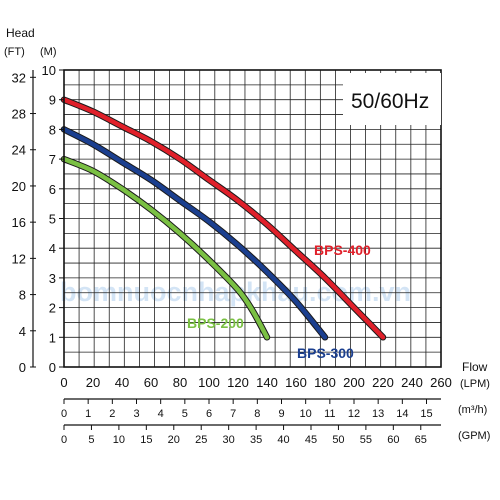  Describe the element at coordinates (19, 77) in the screenshot. I see `y-ft-tick-label: 32` at that location.